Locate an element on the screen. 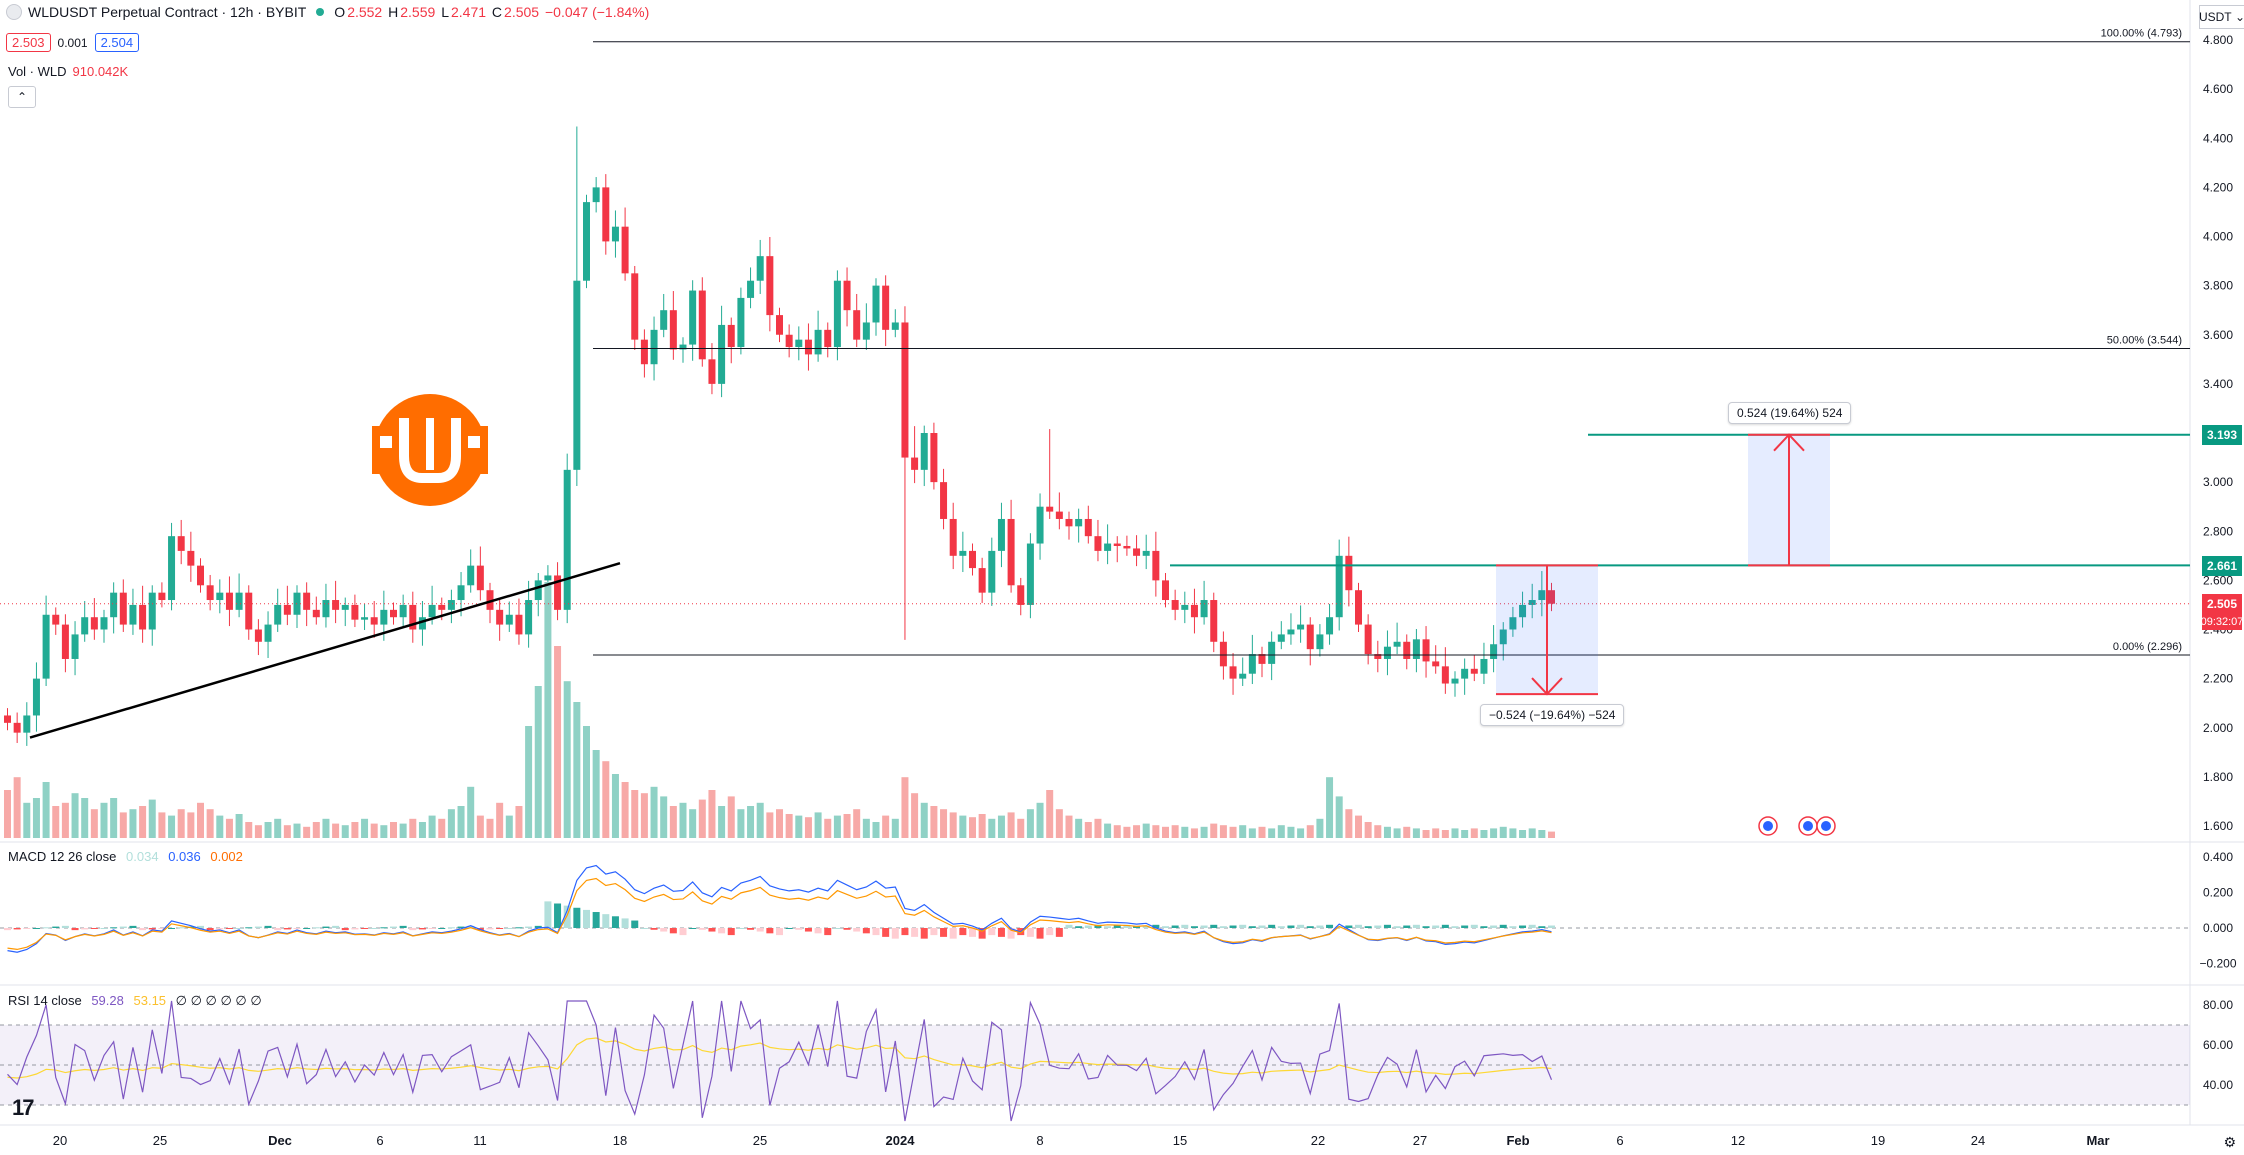 Image resolution: width=2244 pixels, height=1155 pixels. gear-icon: ⚙ is located at coordinates (2229, 1142).